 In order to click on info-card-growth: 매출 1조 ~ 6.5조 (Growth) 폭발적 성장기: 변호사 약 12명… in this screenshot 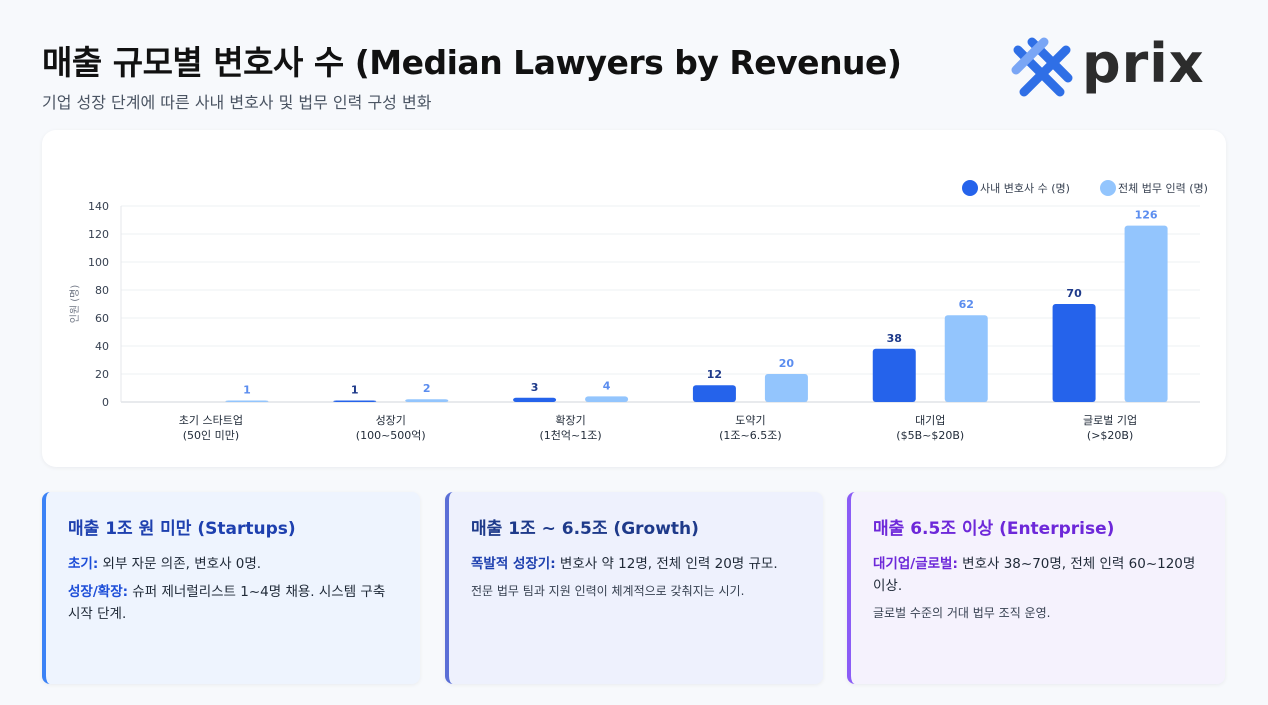, I will do `click(634, 588)`.